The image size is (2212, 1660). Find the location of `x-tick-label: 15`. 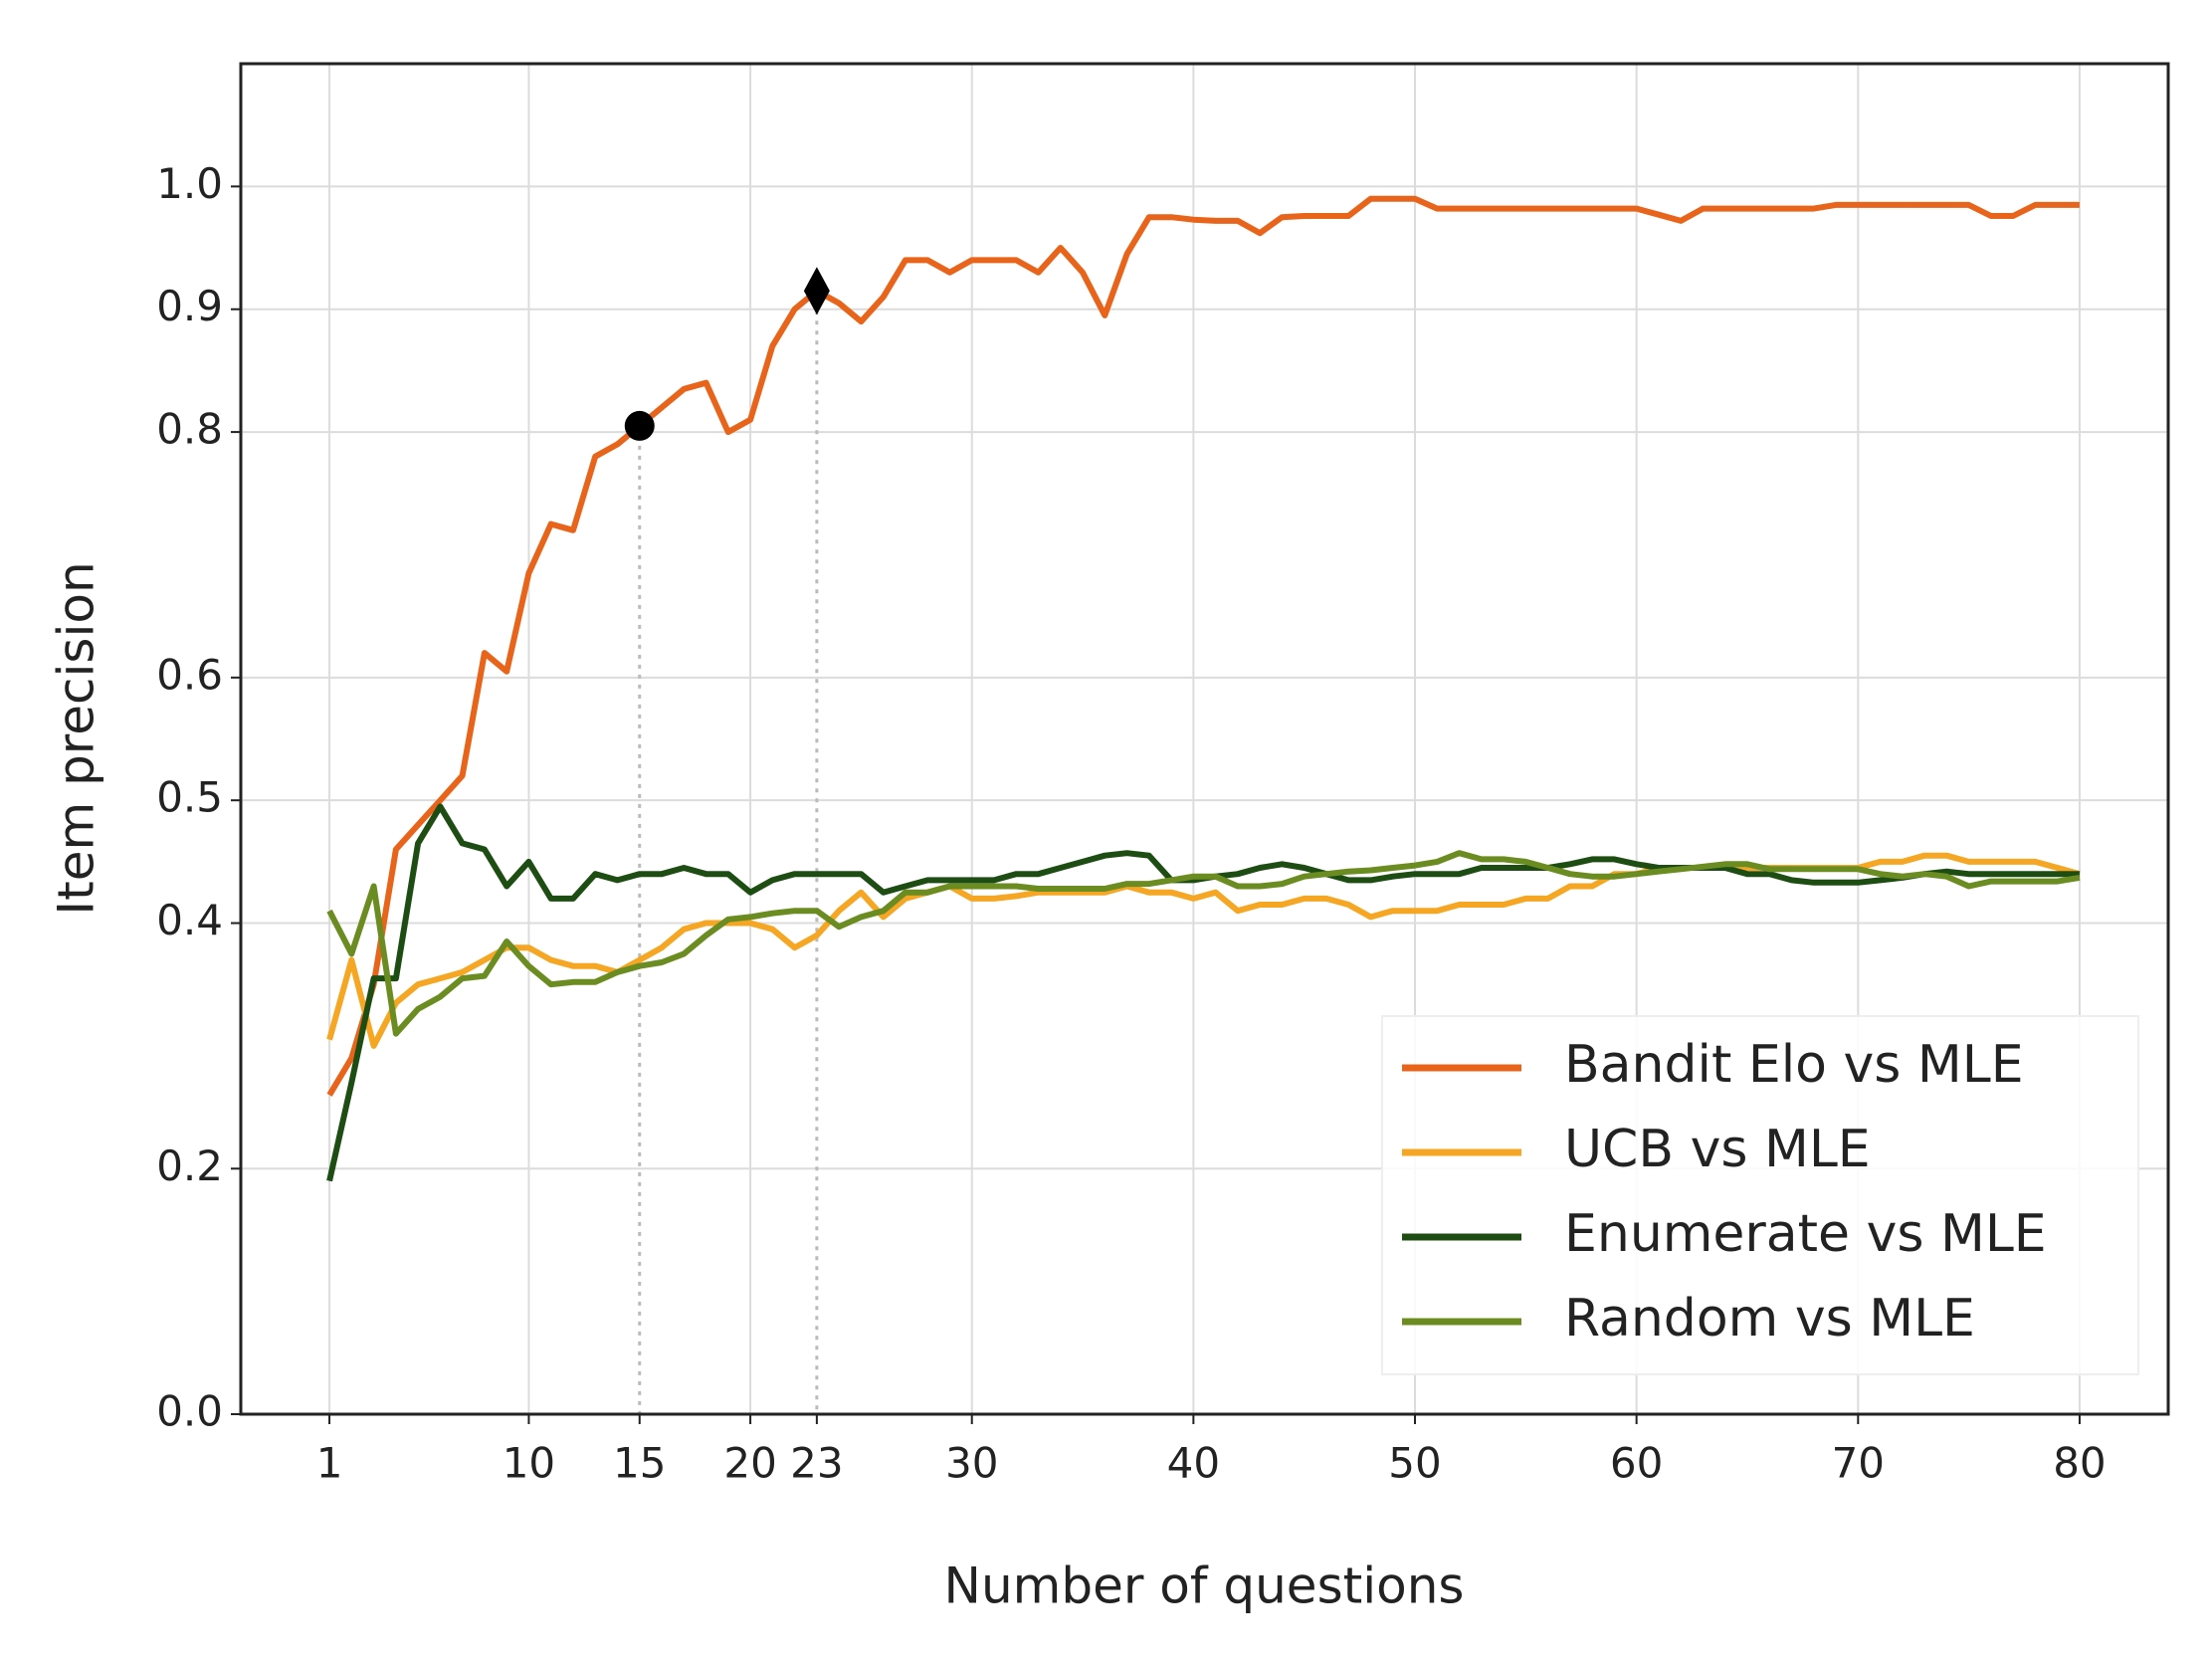

x-tick-label: 15 is located at coordinates (639, 1463).